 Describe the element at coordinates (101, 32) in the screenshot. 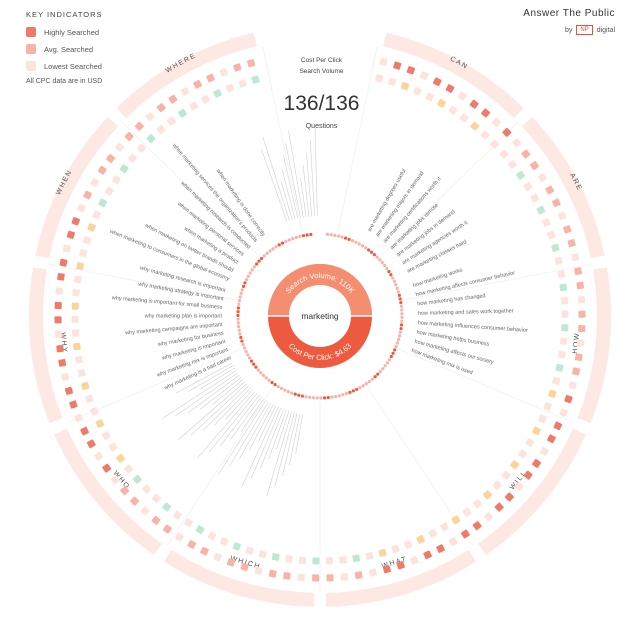

I see `legend-item-high: Highly Searched` at that location.